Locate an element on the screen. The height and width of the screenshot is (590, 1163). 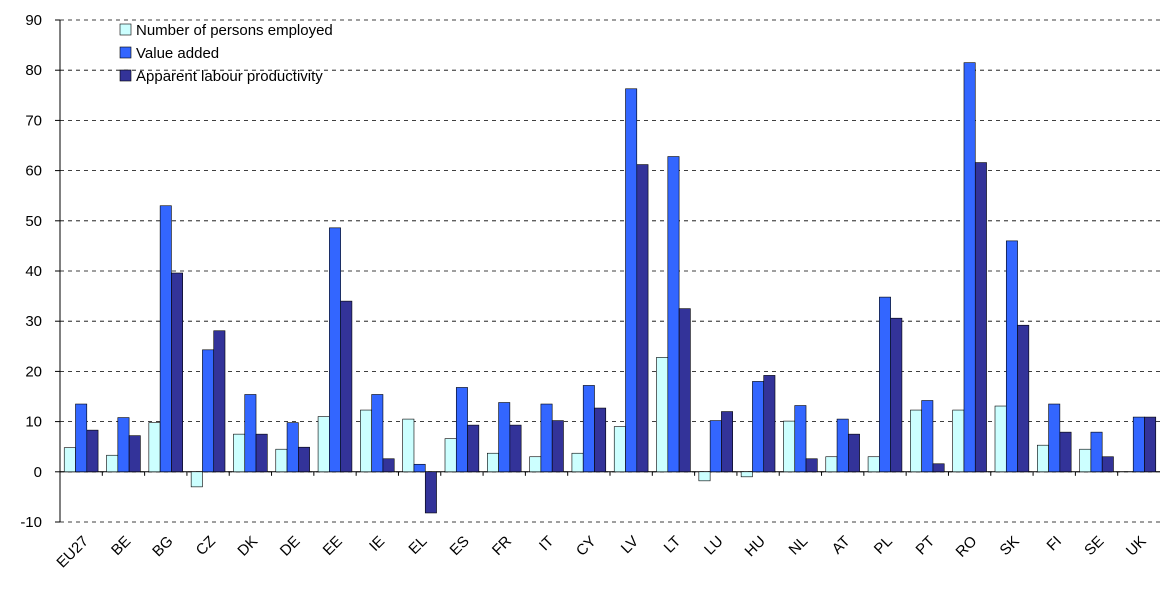
legend-label: Value added is located at coordinates (177, 53).